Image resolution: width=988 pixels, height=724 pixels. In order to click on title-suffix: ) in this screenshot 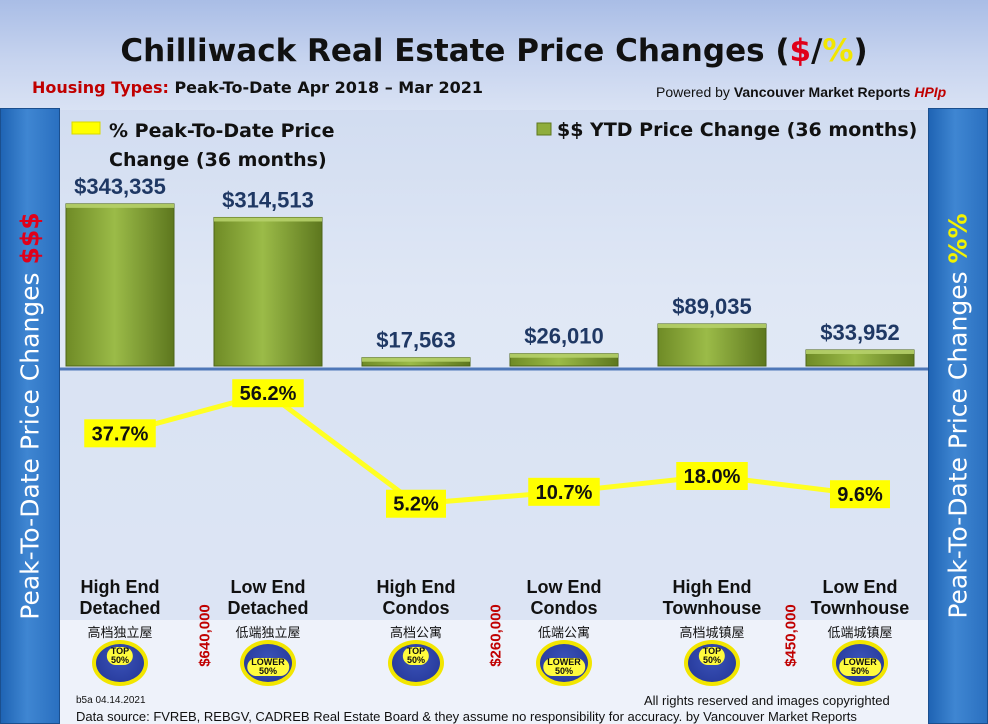, I will do `click(860, 51)`.